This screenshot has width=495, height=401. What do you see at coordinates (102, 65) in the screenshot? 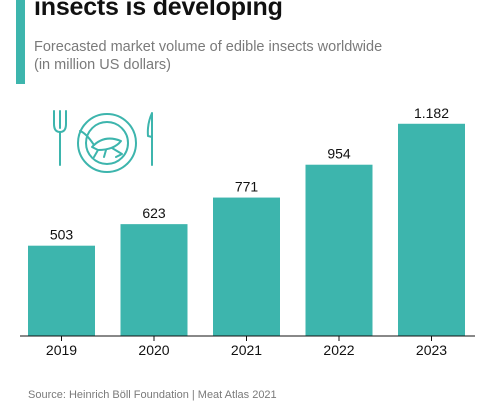
I see `subtitle-line-2: (in million US dollars)` at bounding box center [102, 65].